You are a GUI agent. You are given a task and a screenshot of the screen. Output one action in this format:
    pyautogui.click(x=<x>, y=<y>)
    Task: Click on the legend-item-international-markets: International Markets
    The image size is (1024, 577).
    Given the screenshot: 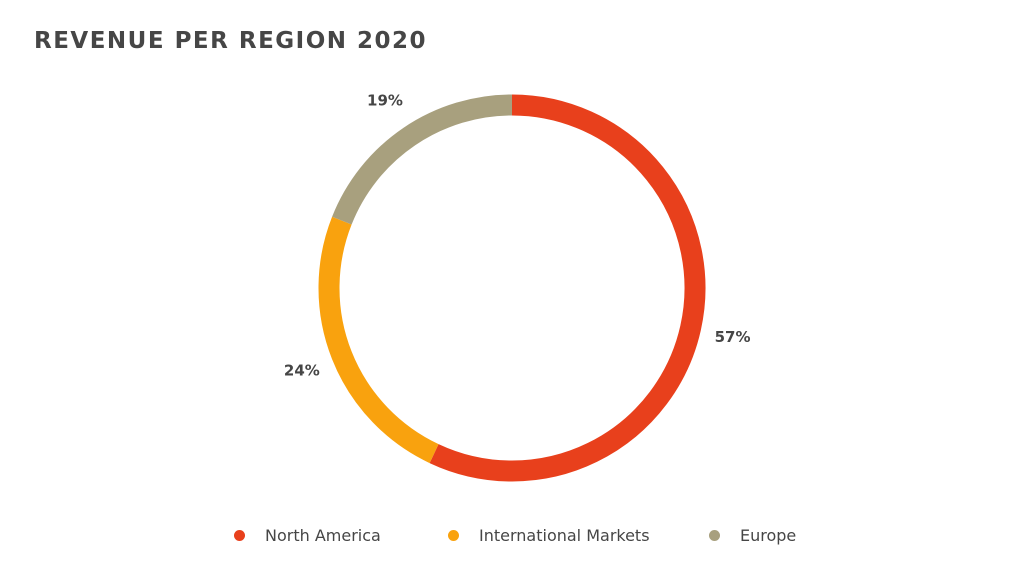 What is the action you would take?
    pyautogui.click(x=549, y=535)
    